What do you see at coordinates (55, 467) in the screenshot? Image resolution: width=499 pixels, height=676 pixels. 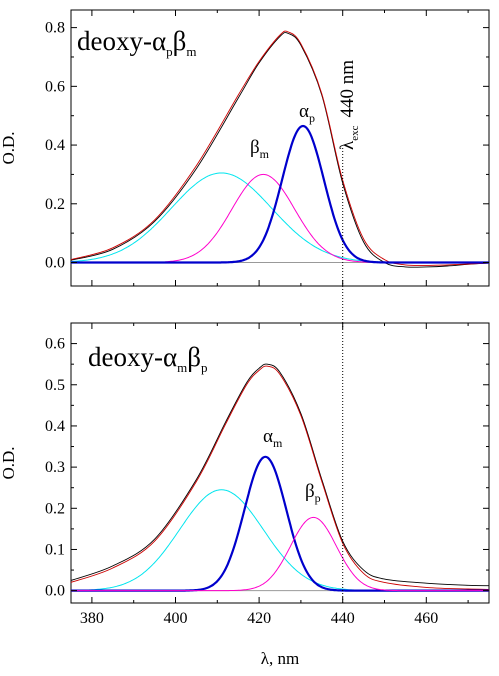 I see `y-tick-label: 0.3` at bounding box center [55, 467].